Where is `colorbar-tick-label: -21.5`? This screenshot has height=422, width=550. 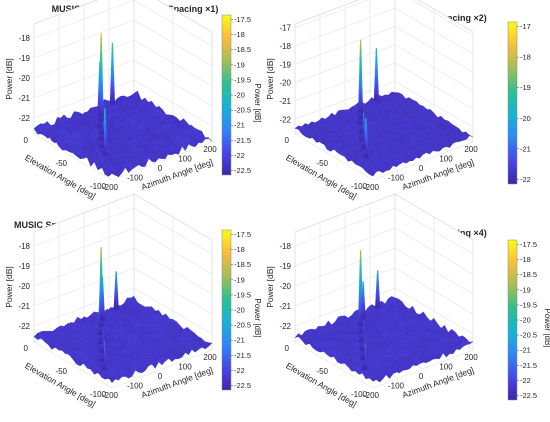 colorbar-tick-label: -21.5 is located at coordinates (242, 355).